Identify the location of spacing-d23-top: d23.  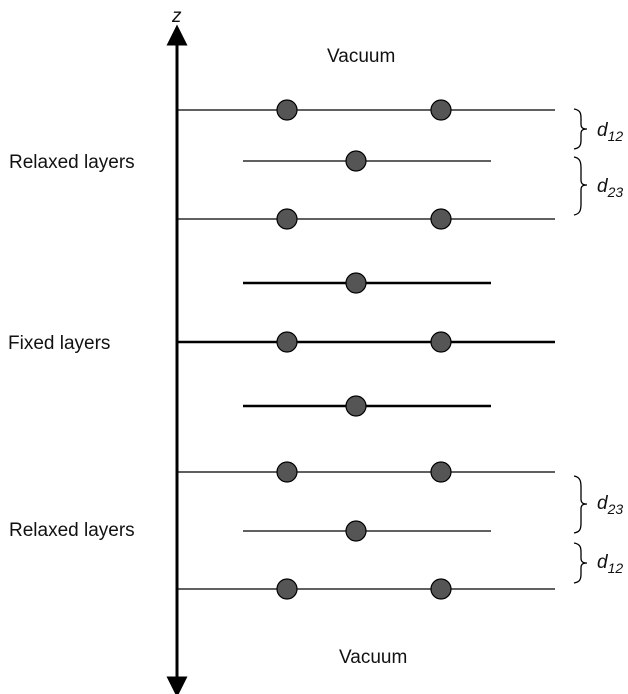
(598, 186).